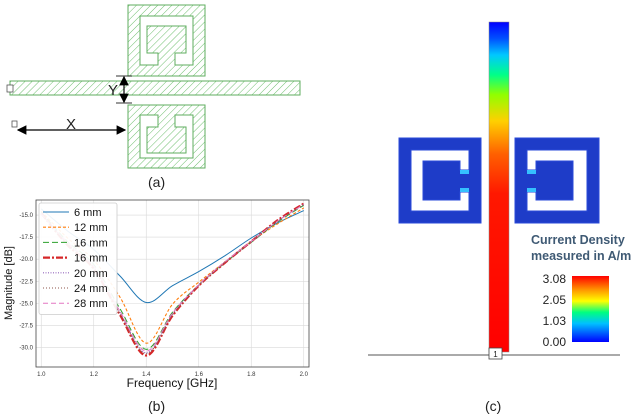  What do you see at coordinates (555, 279) in the screenshot?
I see `scale-tick-0: 3.08` at bounding box center [555, 279].